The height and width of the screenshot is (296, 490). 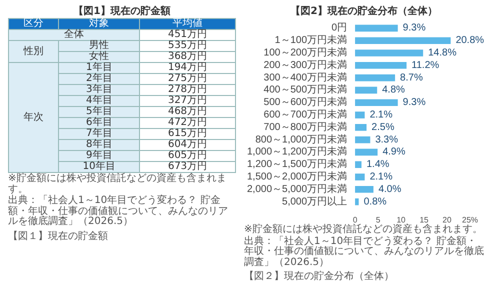 I want to click on data-label: 8.7%, so click(x=411, y=78).